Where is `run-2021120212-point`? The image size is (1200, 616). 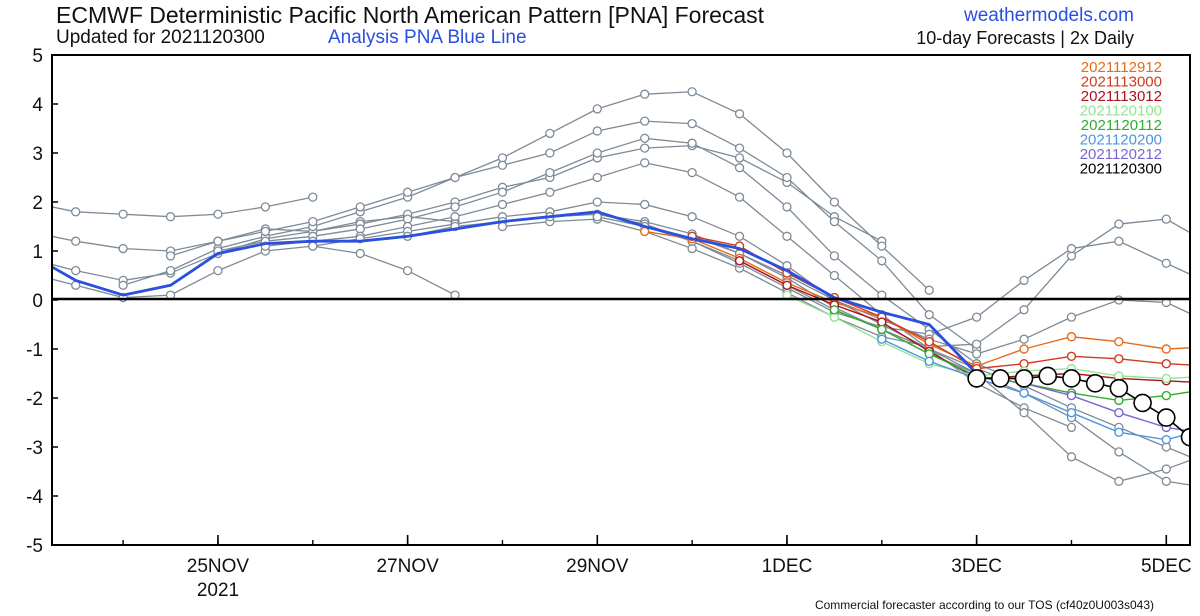 run-2021120212-point is located at coordinates (1071, 395).